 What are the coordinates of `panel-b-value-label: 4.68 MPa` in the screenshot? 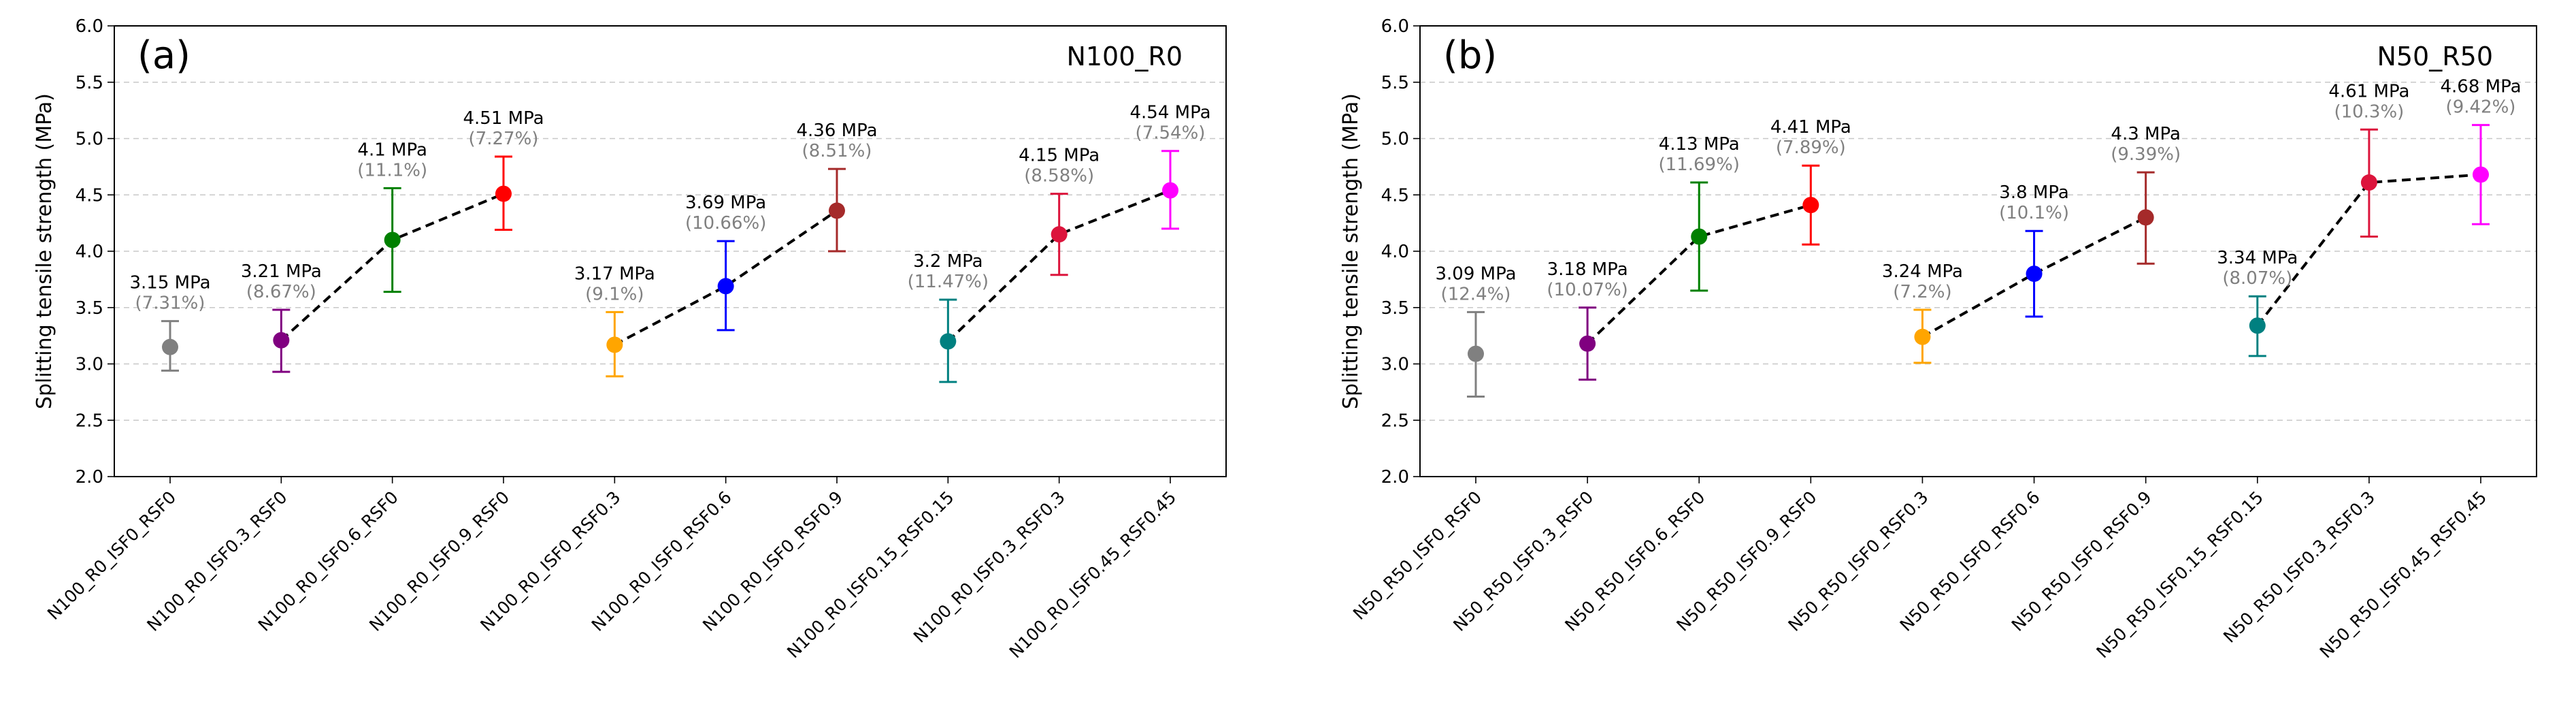 It's located at (2480, 87).